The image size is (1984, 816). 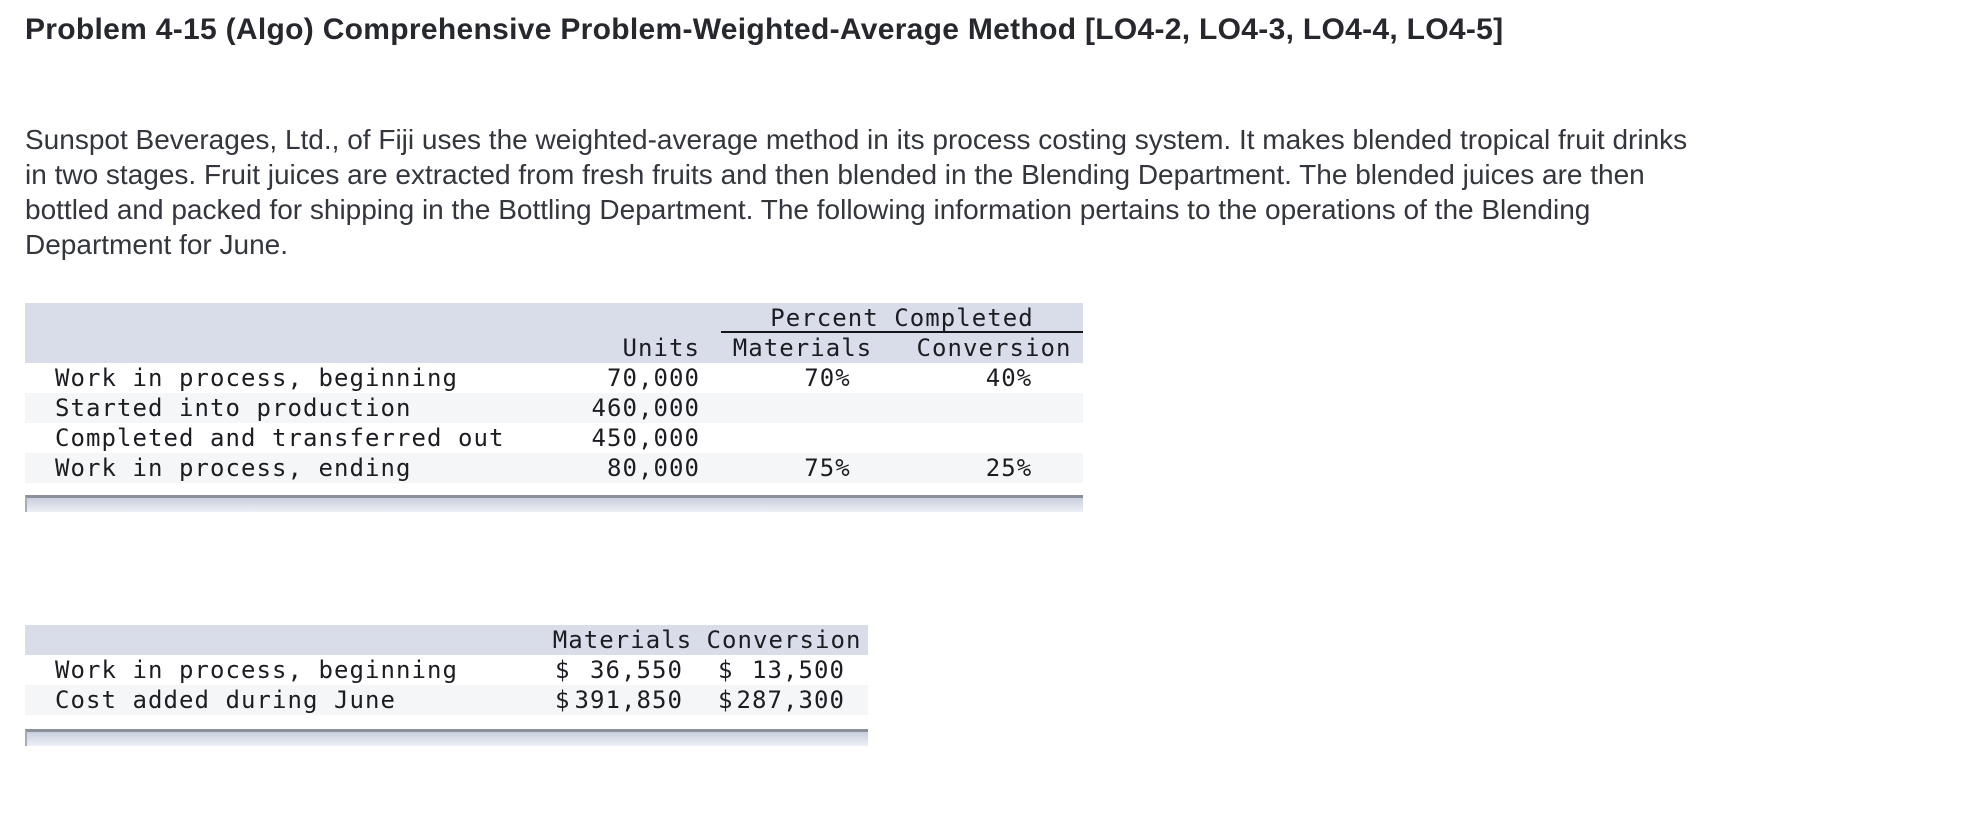 I want to click on percent-completed-group-header: Percent Completed, so click(x=891, y=318).